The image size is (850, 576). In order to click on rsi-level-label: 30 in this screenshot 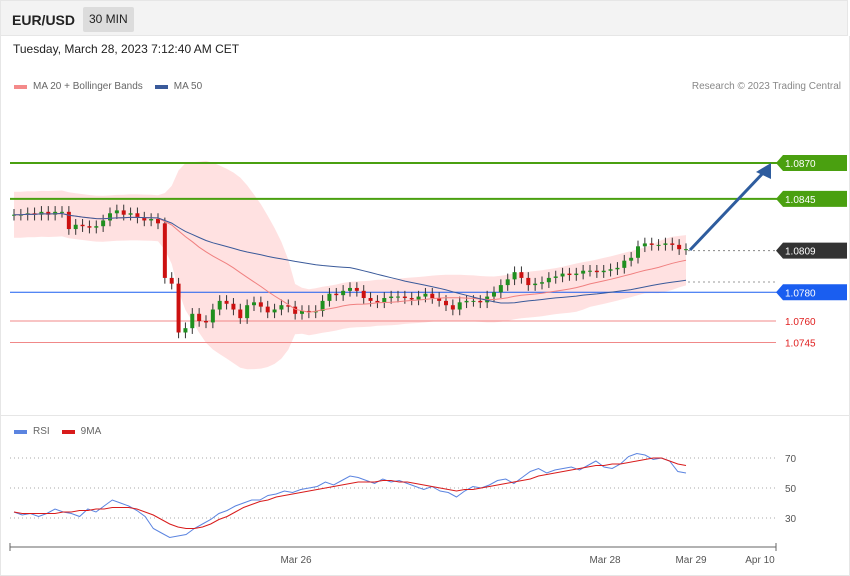, I will do `click(791, 519)`.